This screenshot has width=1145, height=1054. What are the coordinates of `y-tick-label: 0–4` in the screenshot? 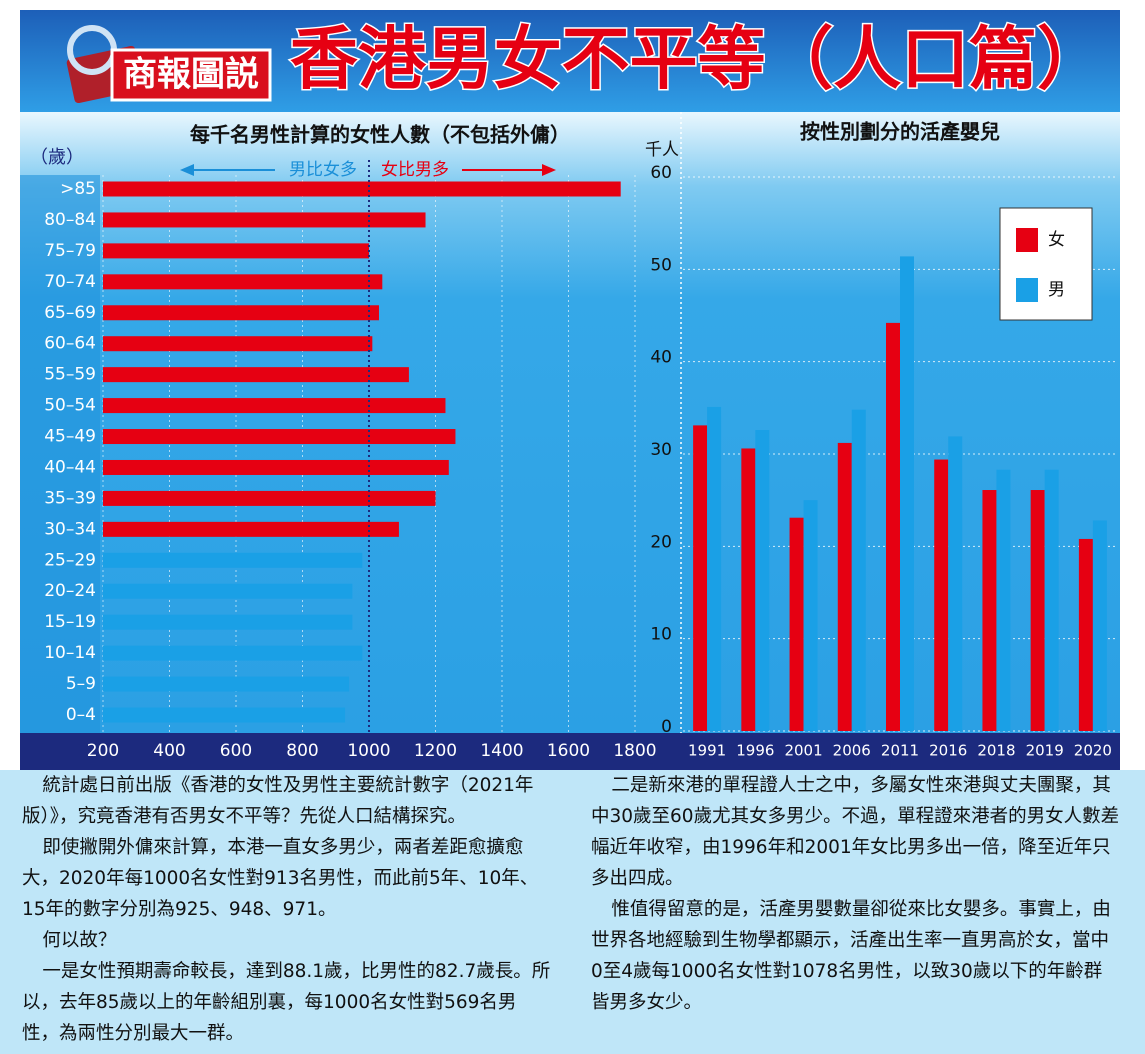 It's located at (81, 715).